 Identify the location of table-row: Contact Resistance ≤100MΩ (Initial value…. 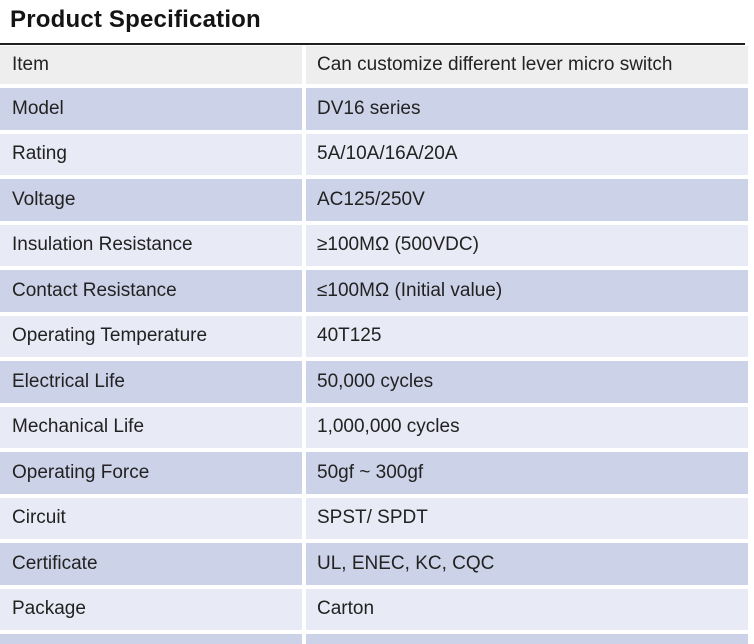
(374, 291).